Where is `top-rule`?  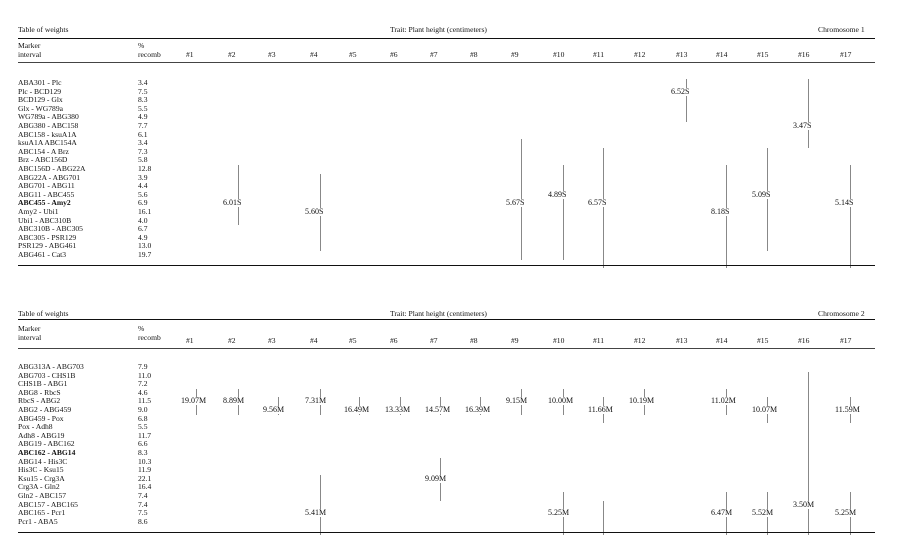 top-rule is located at coordinates (446, 38).